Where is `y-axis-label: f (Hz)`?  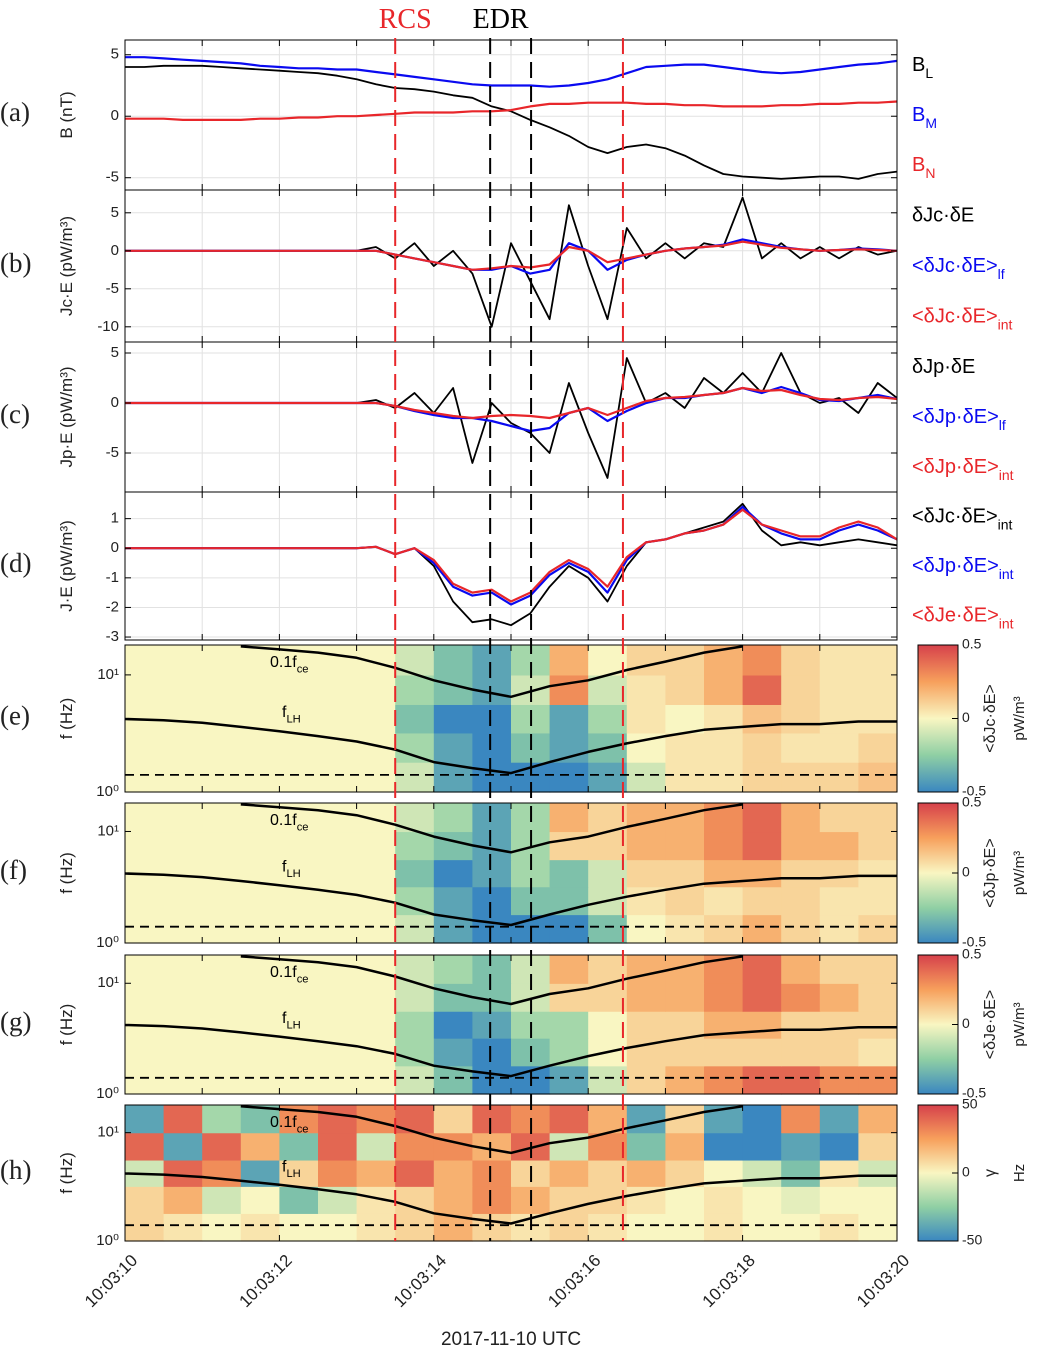 y-axis-label: f (Hz) is located at coordinates (66, 719).